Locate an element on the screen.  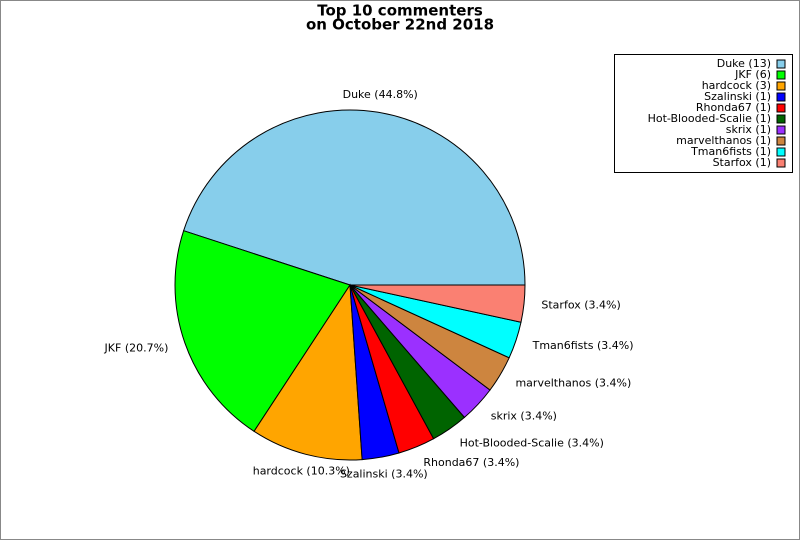
legend-box is located at coordinates (703, 113).